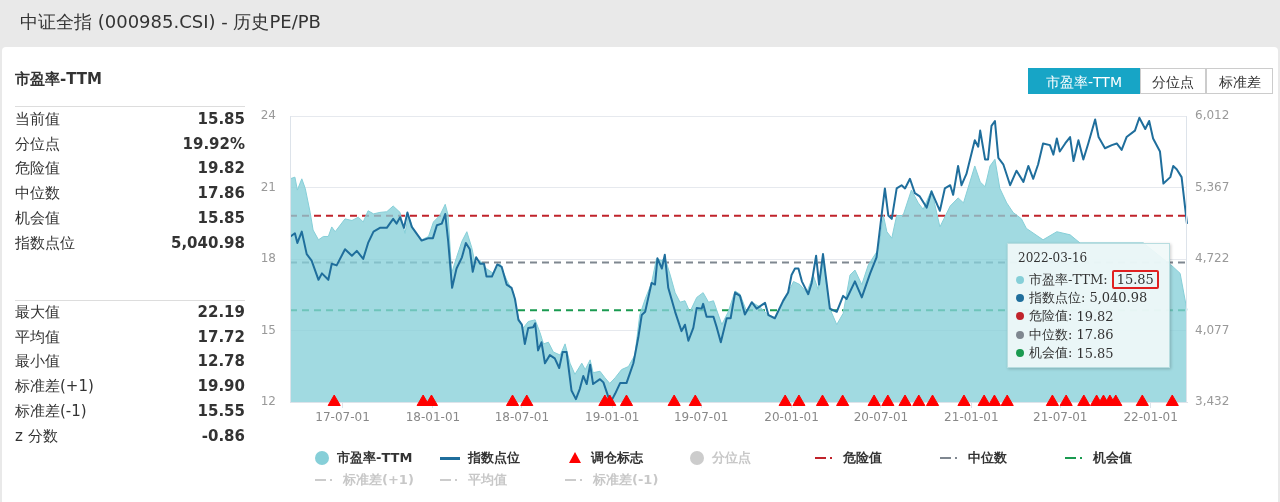 The width and height of the screenshot is (1280, 502). I want to click on text: 标准差, so click(1239, 81).